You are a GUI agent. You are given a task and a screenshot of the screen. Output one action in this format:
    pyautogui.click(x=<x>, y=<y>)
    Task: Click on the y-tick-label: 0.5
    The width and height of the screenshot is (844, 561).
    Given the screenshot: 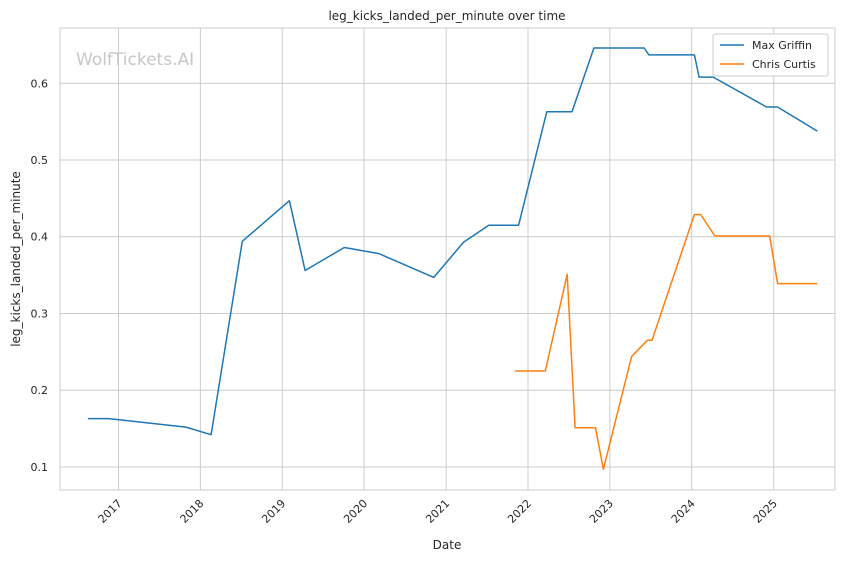 What is the action you would take?
    pyautogui.click(x=40, y=160)
    